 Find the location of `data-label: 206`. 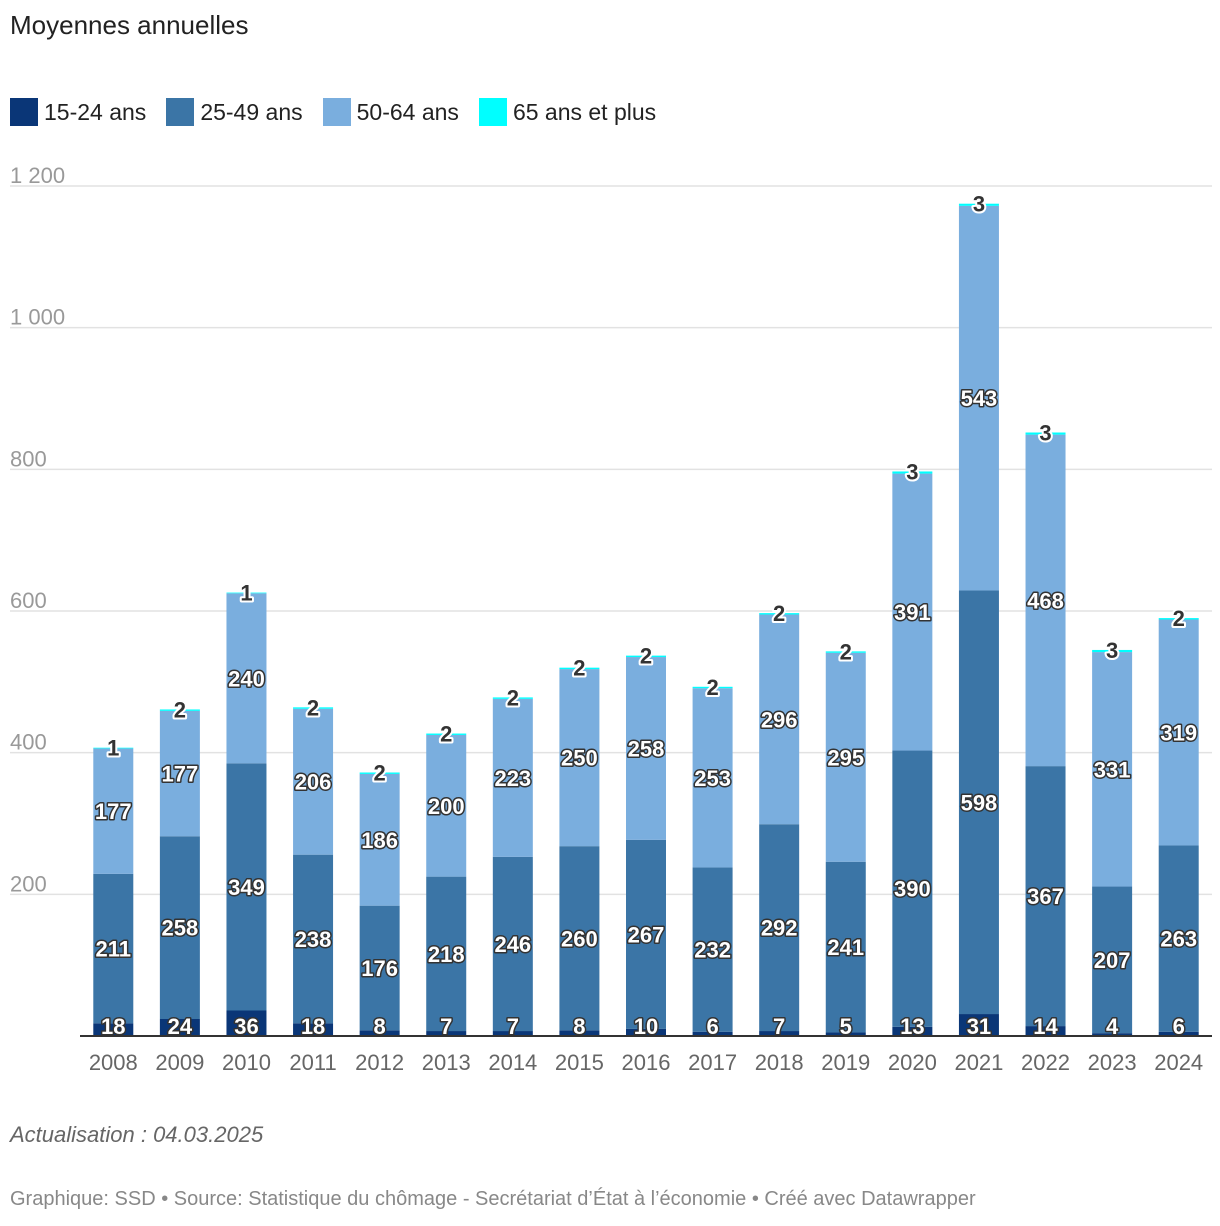

data-label: 206 is located at coordinates (313, 782).